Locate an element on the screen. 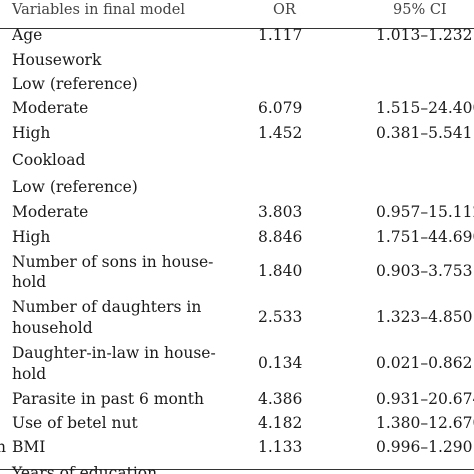  row-label-daughter-in-law-cont: hold is located at coordinates (29, 374).